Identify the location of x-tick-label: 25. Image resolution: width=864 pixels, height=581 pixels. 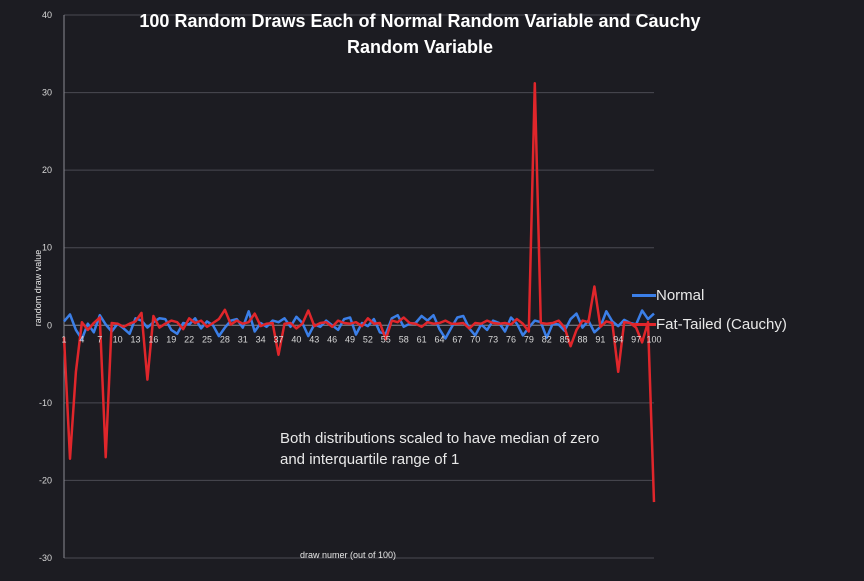
(207, 339).